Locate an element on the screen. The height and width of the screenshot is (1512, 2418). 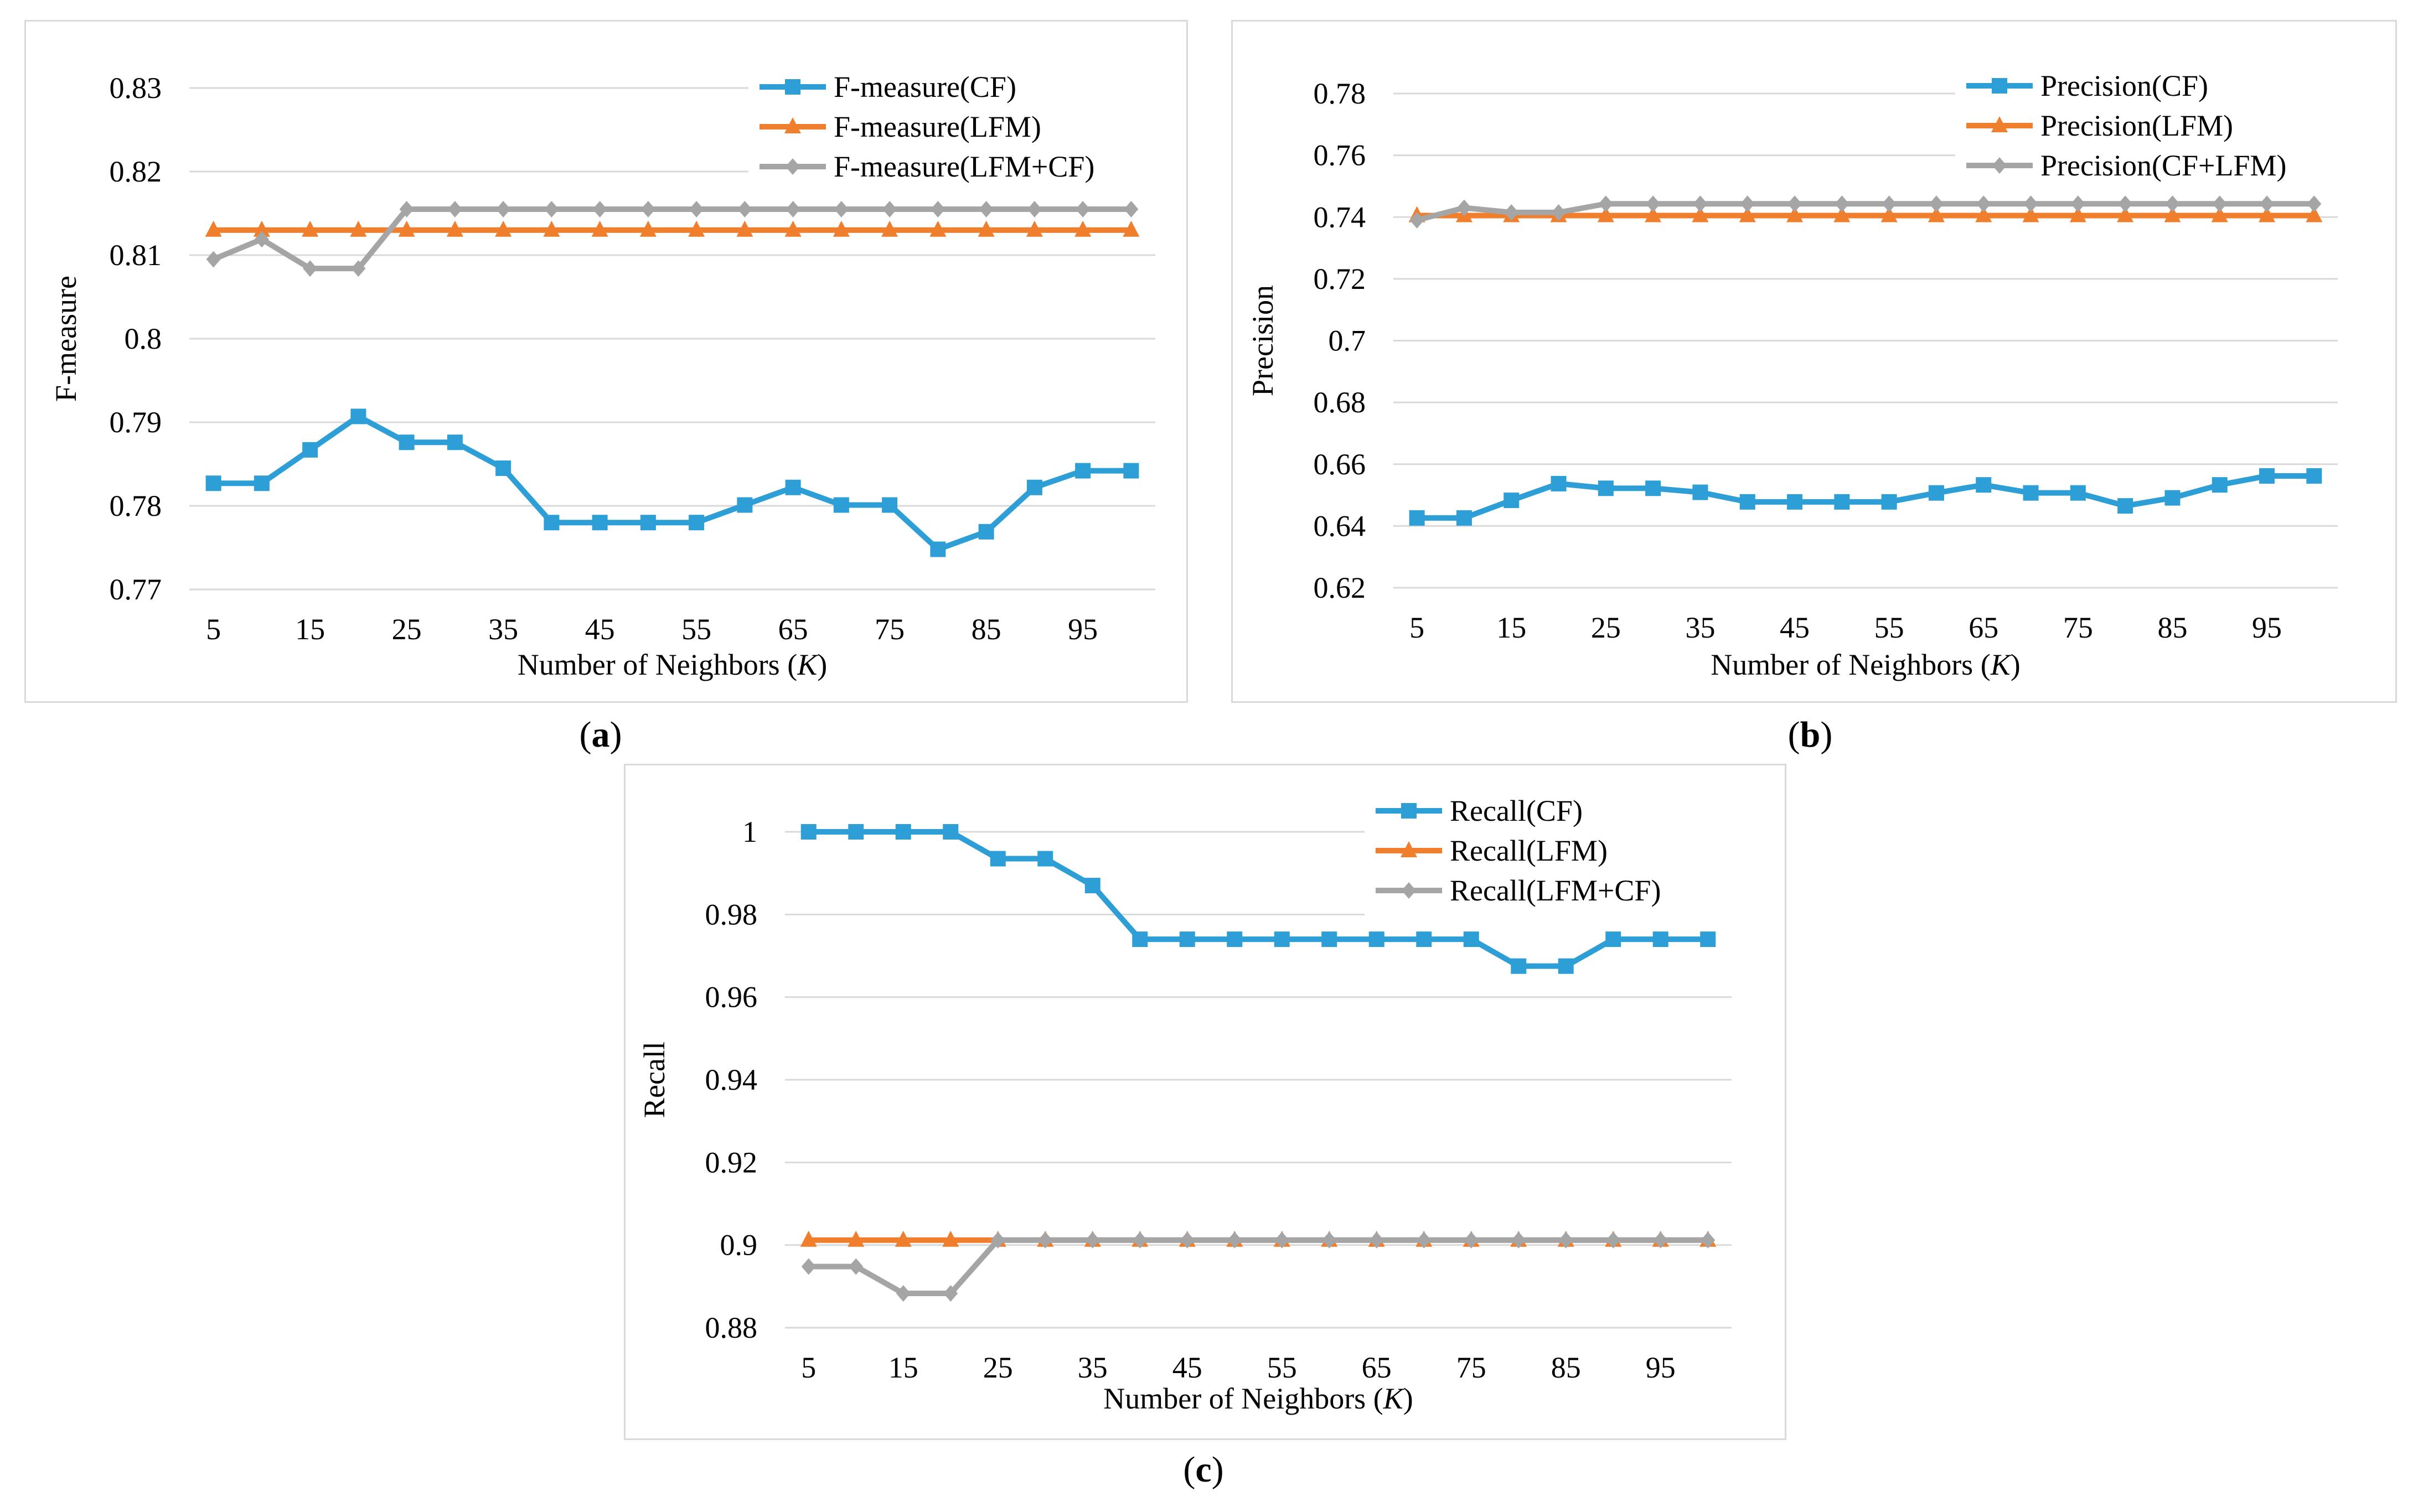
x-tick-label: 25 is located at coordinates (407, 629).